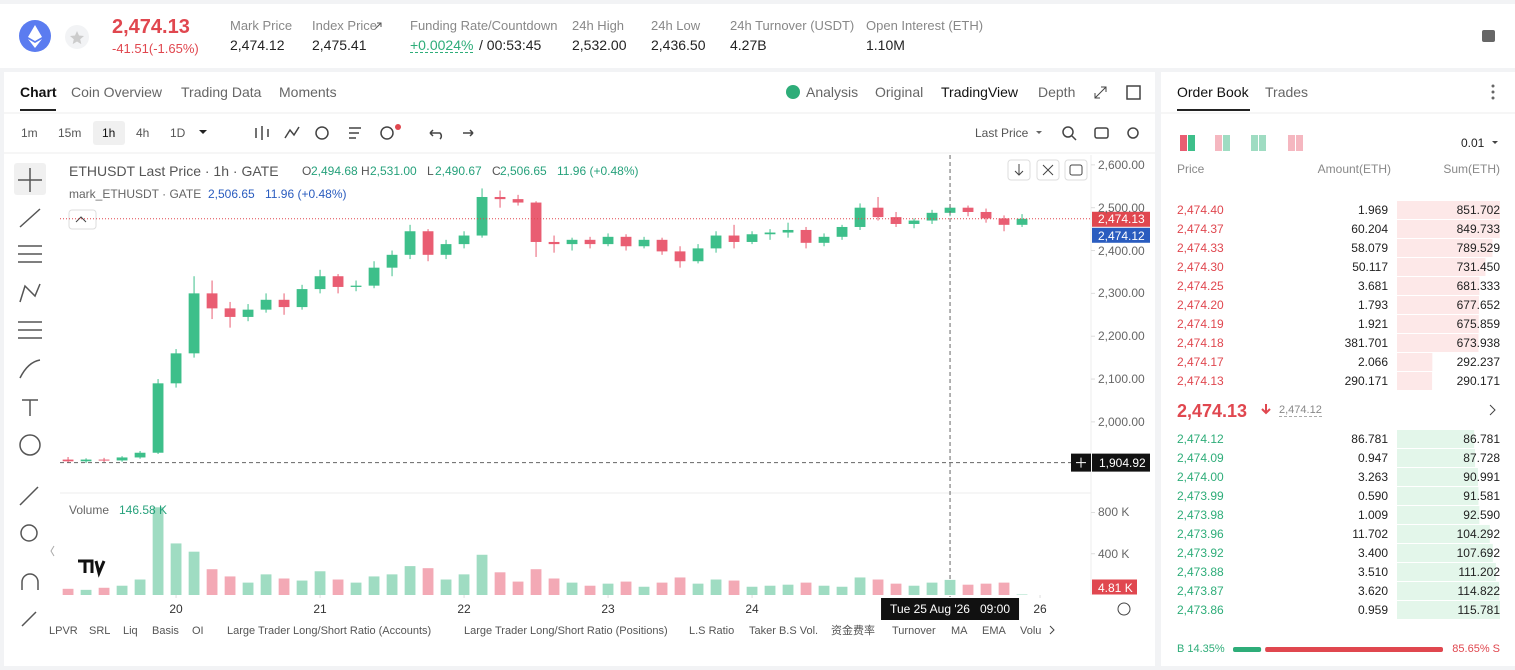 The image size is (1515, 670). What do you see at coordinates (1481, 515) in the screenshot?
I see `book-sum: 92.590` at bounding box center [1481, 515].